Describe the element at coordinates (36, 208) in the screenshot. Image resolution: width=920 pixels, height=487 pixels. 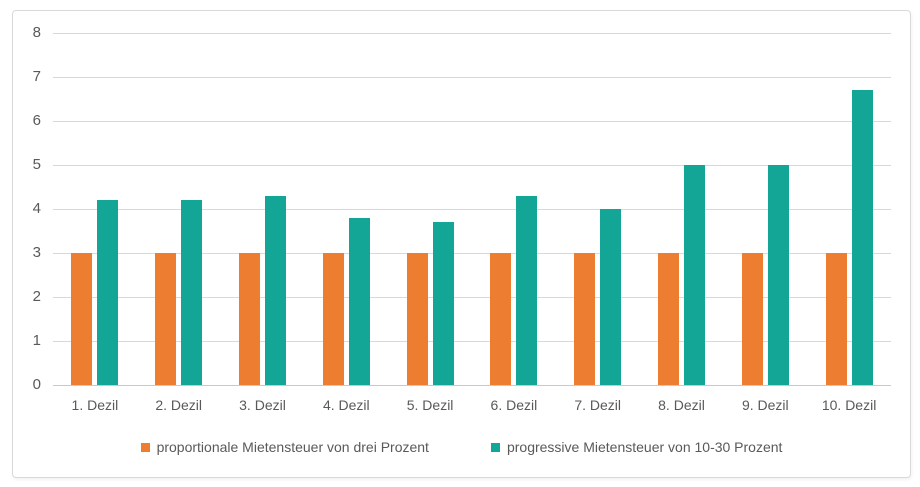
I see `y-tick-label: 4` at that location.